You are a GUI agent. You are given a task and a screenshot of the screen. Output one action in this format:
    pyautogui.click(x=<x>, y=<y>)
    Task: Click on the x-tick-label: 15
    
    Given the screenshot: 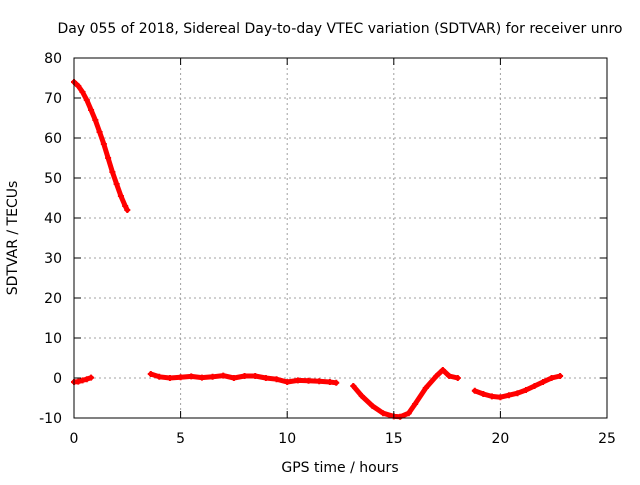 What is the action you would take?
    pyautogui.click(x=394, y=439)
    